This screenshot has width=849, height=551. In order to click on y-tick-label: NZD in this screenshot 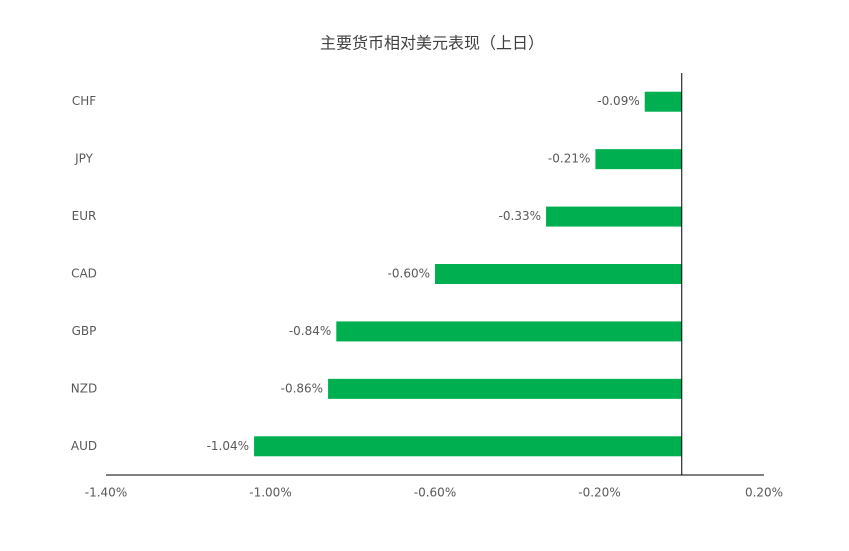, I will do `click(84, 388)`.